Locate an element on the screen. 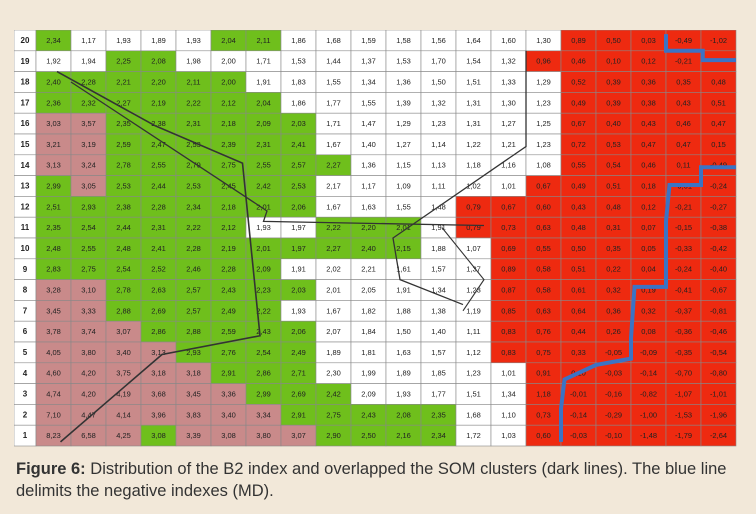  cell-value: 2,20 is located at coordinates (158, 81).